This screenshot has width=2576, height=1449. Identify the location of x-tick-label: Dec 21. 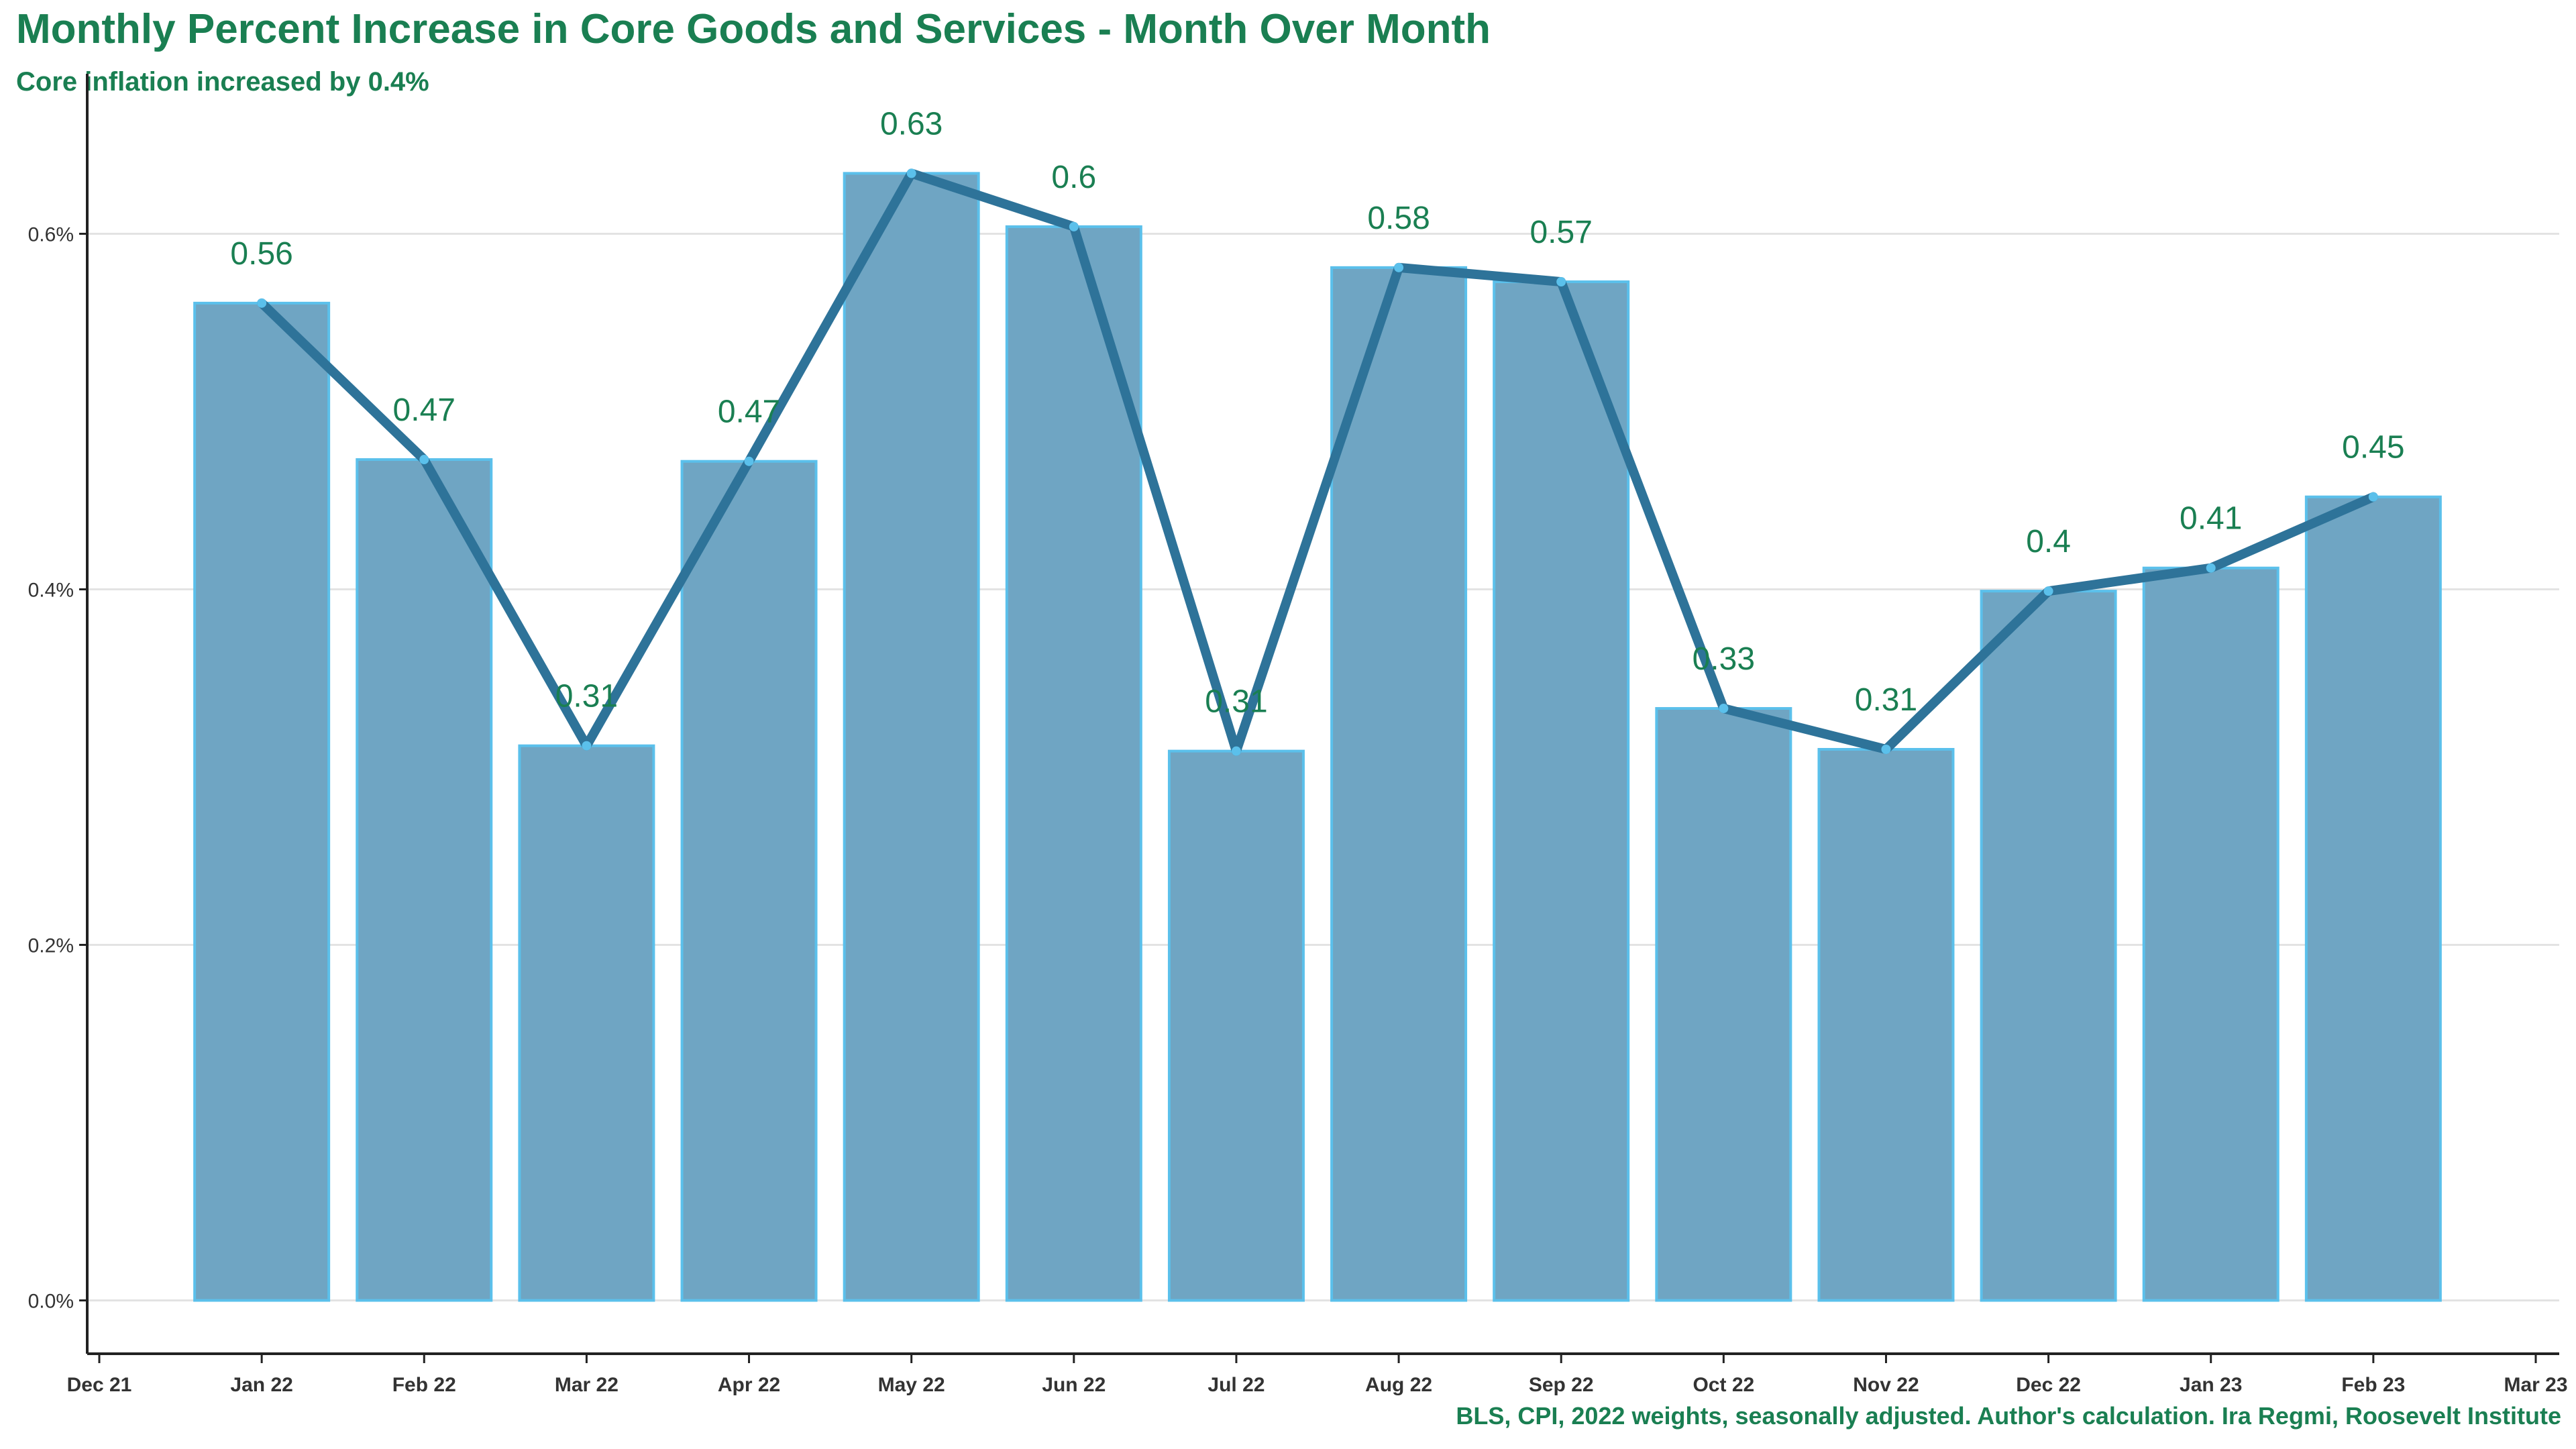
(99, 1385).